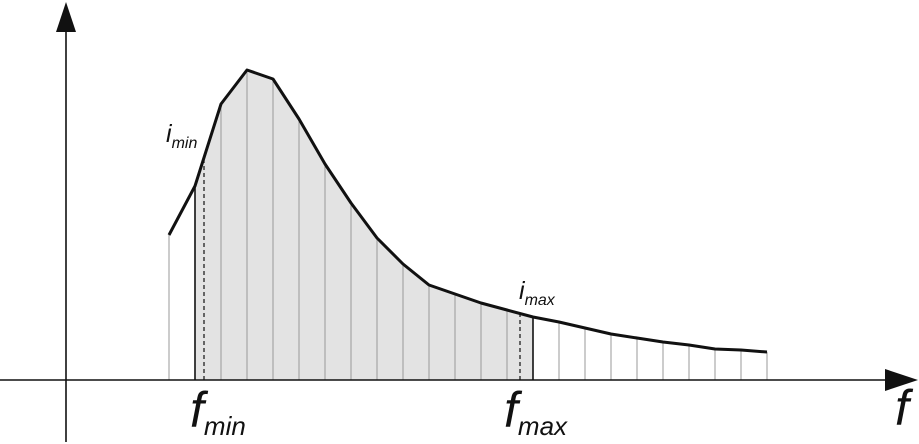 This screenshot has width=919, height=444. I want to click on axis-label-f: f, so click(904, 408).